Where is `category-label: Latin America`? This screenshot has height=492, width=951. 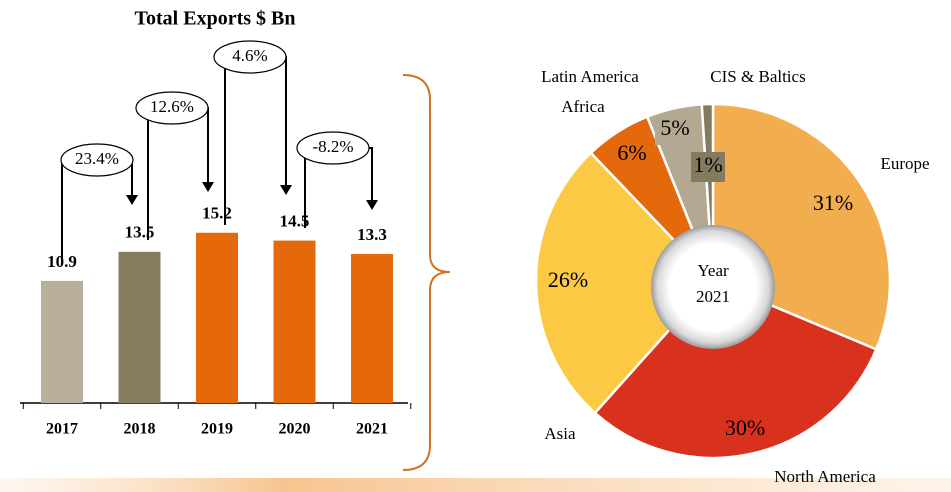 category-label: Latin America is located at coordinates (590, 76).